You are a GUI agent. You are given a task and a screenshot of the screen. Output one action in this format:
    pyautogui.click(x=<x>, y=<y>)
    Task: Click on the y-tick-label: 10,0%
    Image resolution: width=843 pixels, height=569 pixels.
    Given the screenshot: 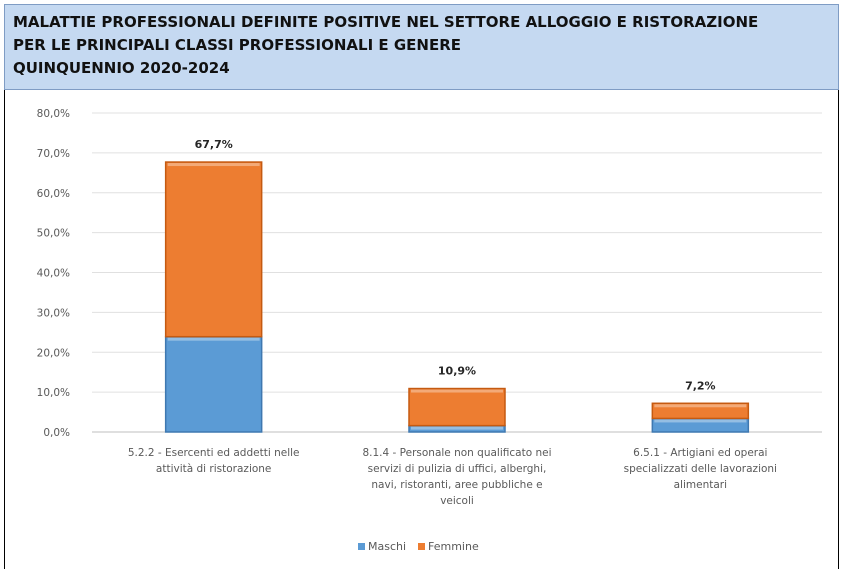 What is the action you would take?
    pyautogui.click(x=53, y=393)
    